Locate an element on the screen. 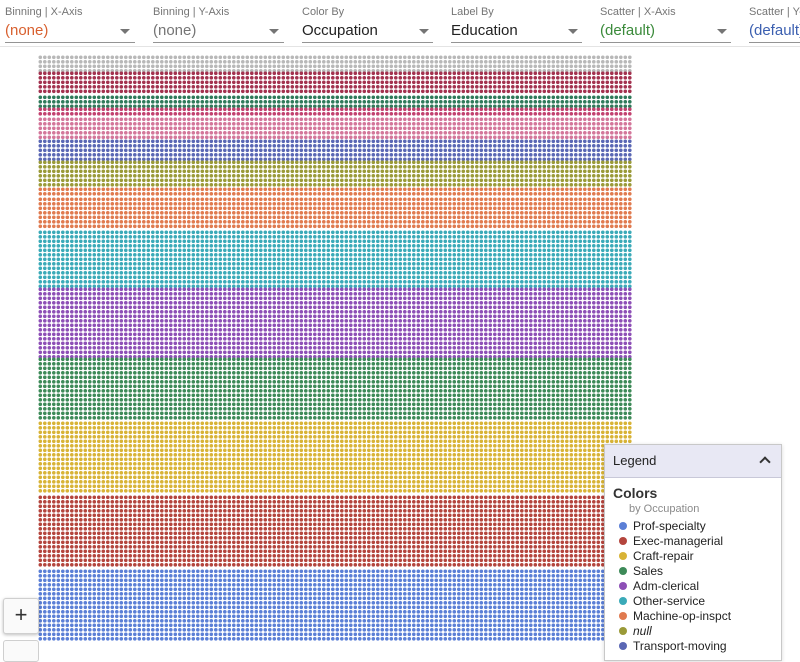  legend-item-label: Other-service is located at coordinates (669, 601).